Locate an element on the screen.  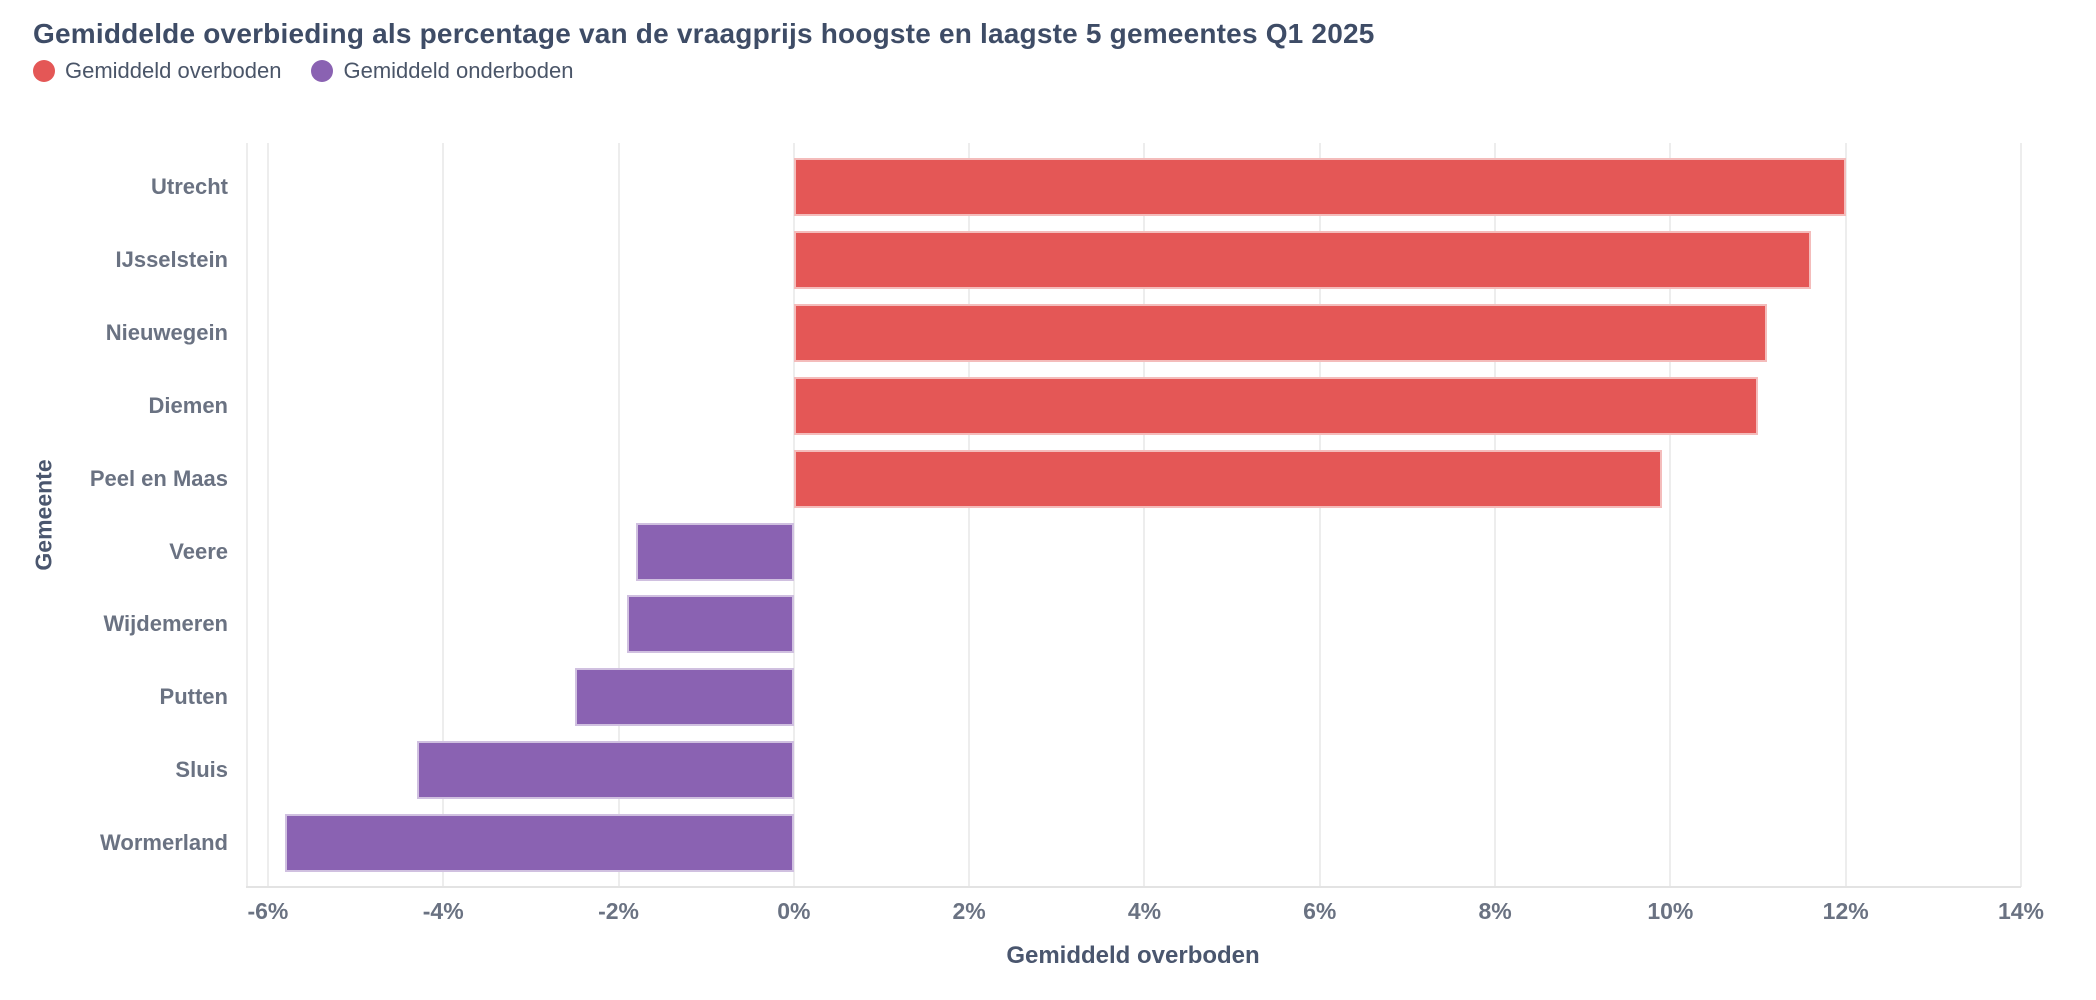
x-tick-label-4: 4% is located at coordinates (1144, 911).